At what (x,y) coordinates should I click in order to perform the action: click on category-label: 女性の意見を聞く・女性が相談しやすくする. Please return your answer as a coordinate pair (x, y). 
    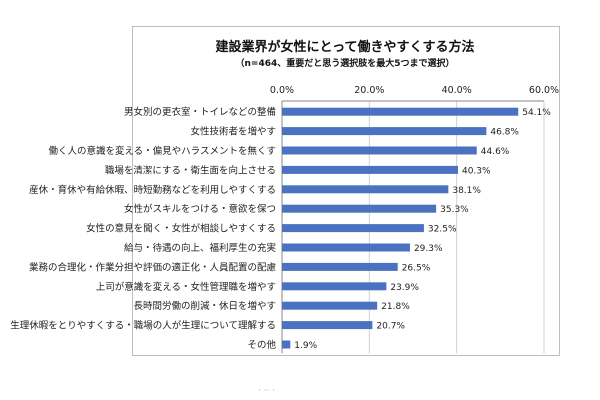
    Looking at the image, I should click on (181, 229).